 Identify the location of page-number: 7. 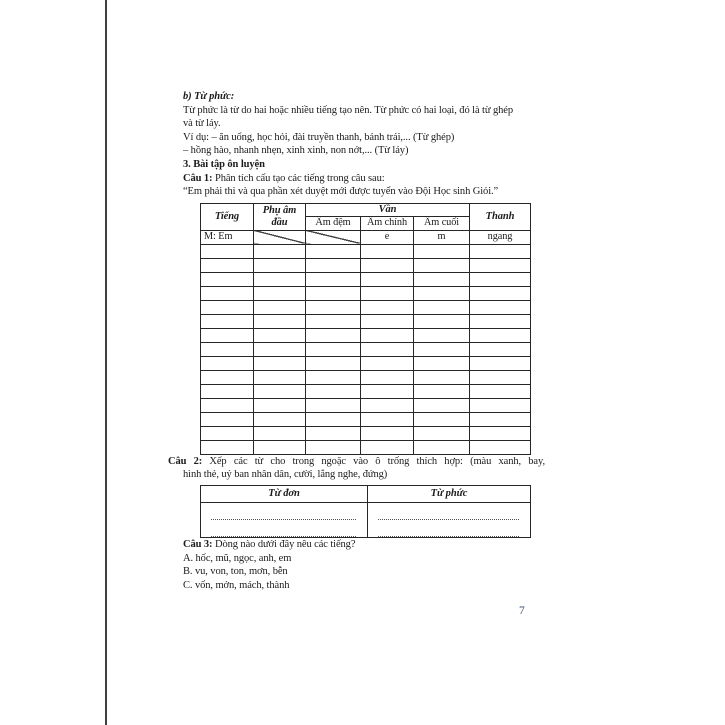
(522, 611).